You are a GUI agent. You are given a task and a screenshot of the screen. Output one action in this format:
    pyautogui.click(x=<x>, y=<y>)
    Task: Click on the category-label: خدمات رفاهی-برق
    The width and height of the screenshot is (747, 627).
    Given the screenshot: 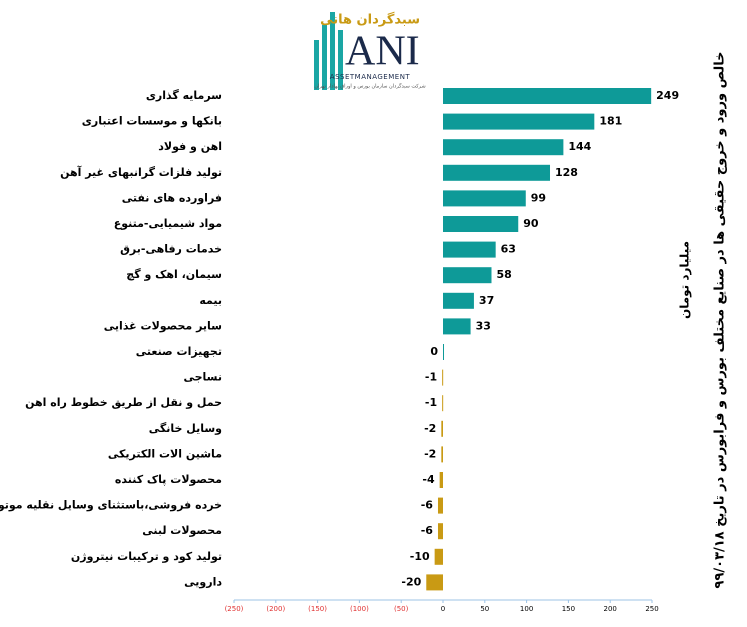 What is the action you would take?
    pyautogui.click(x=171, y=249)
    